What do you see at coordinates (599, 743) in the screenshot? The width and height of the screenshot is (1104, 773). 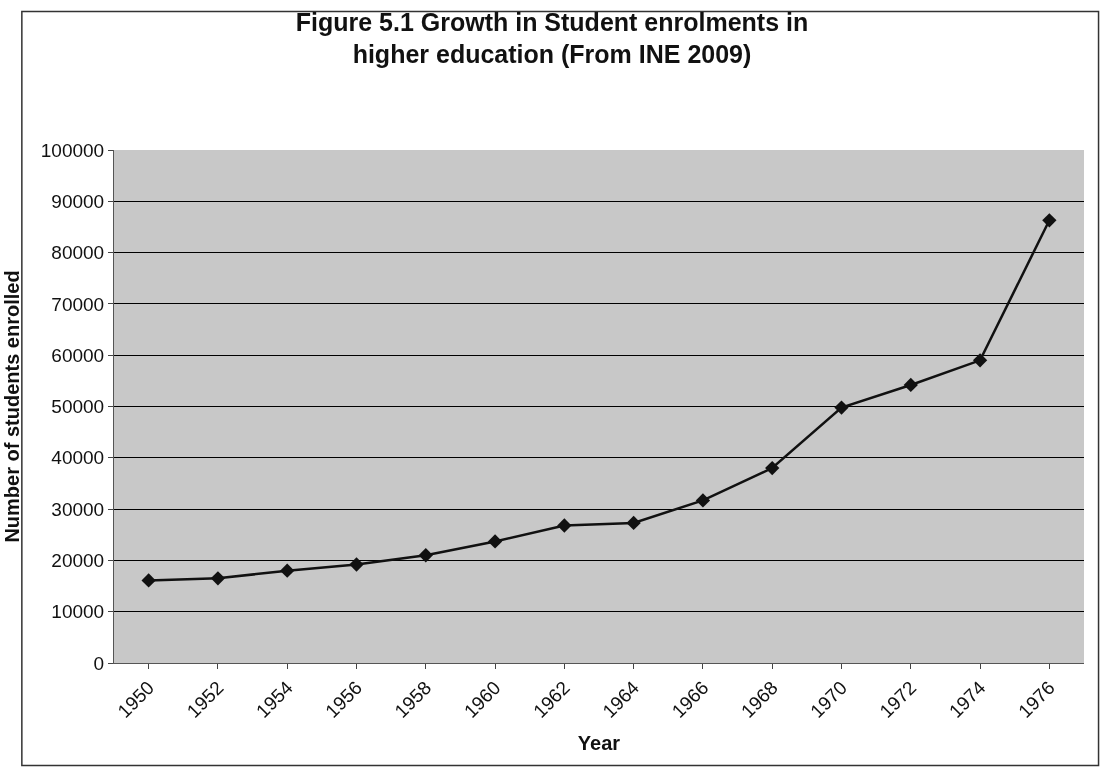 I see `x-axis-title: Year` at bounding box center [599, 743].